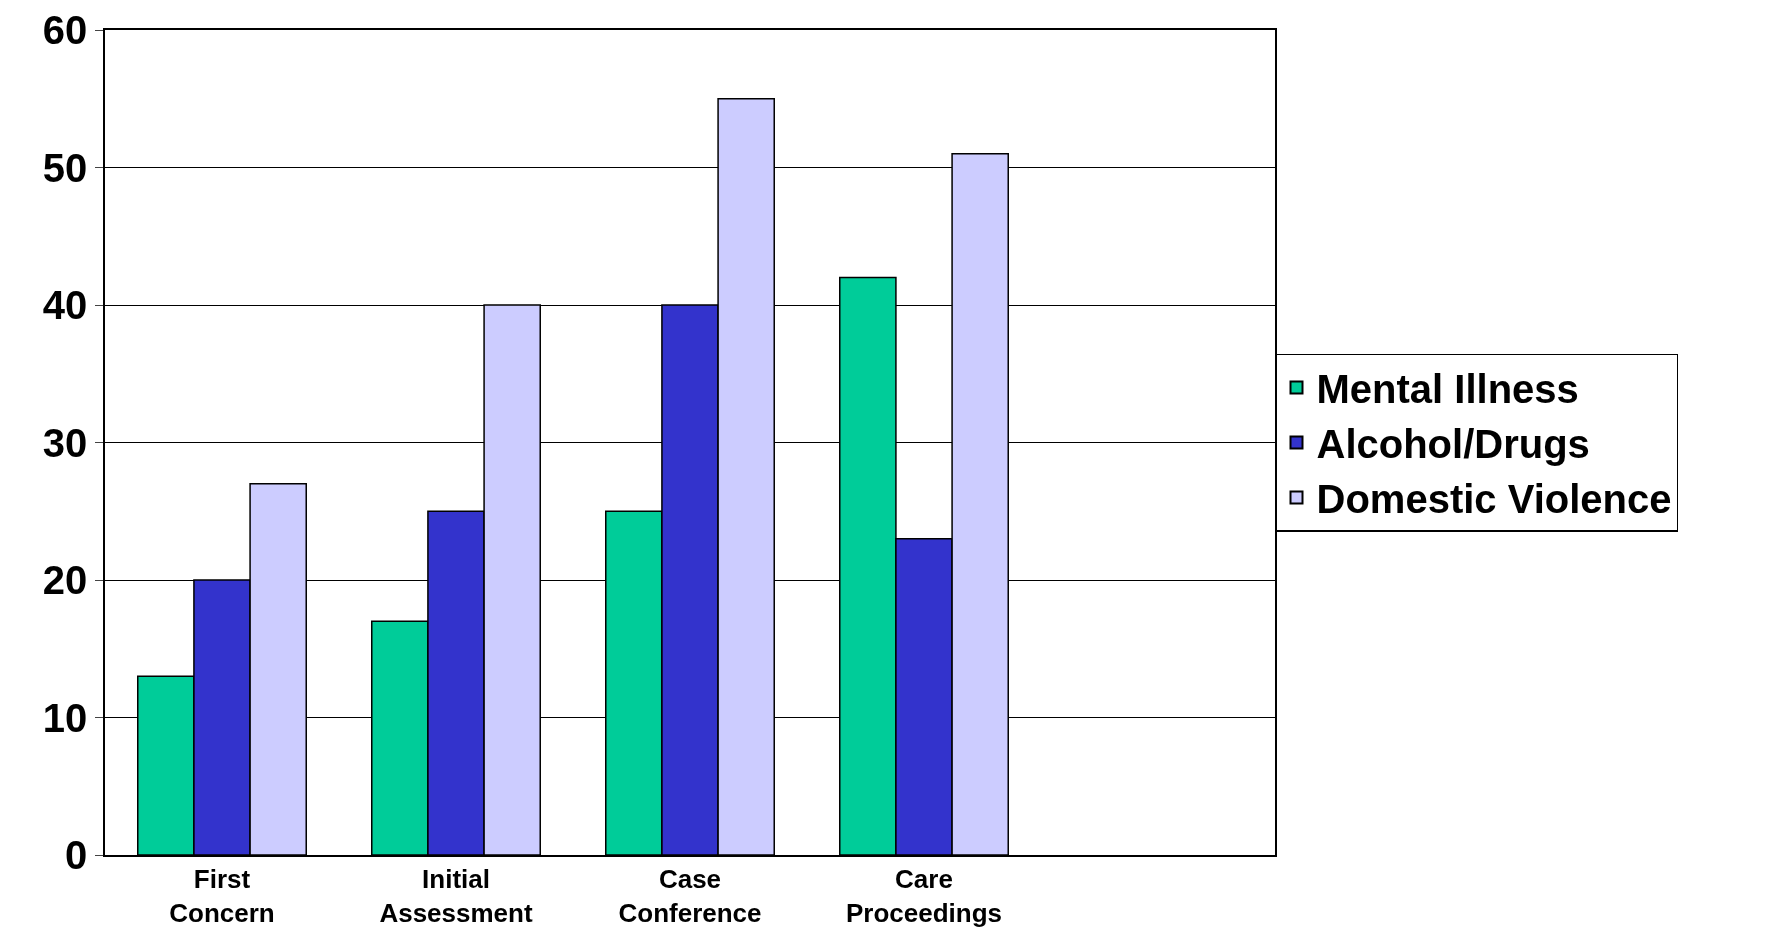 The width and height of the screenshot is (1770, 945). I want to click on legend-label: Mental Illness, so click(1447, 389).